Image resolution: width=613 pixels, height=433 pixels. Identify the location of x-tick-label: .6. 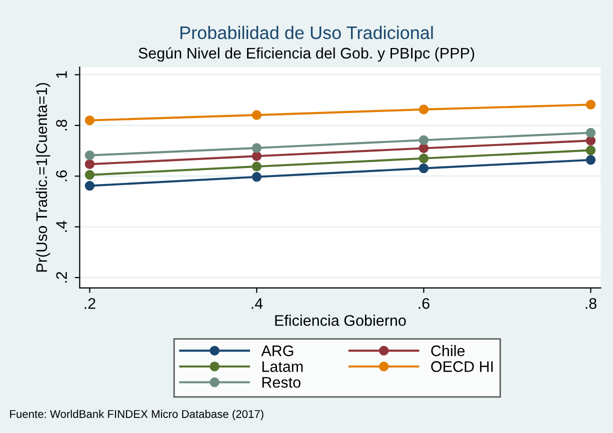
(424, 303).